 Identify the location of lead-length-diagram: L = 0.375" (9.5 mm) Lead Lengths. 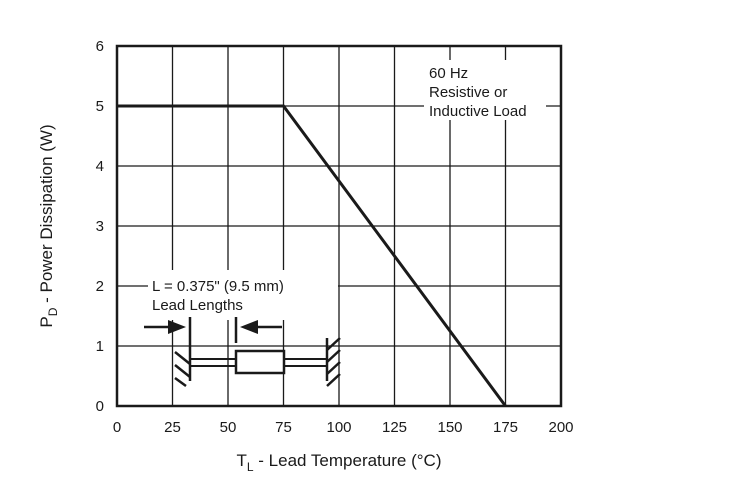
(242, 329).